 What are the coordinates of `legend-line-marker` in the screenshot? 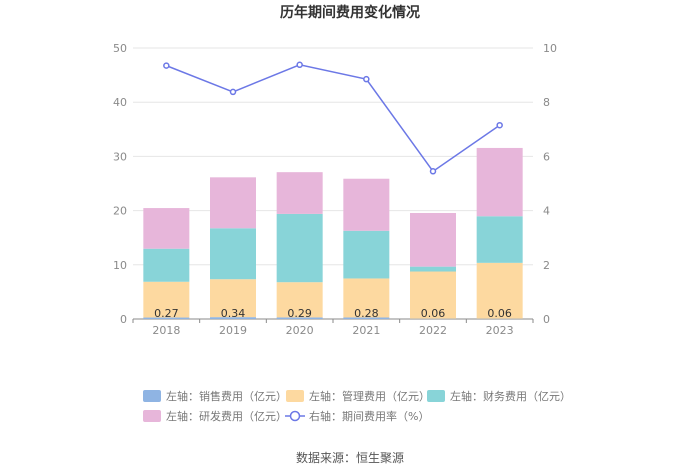 It's located at (295, 416).